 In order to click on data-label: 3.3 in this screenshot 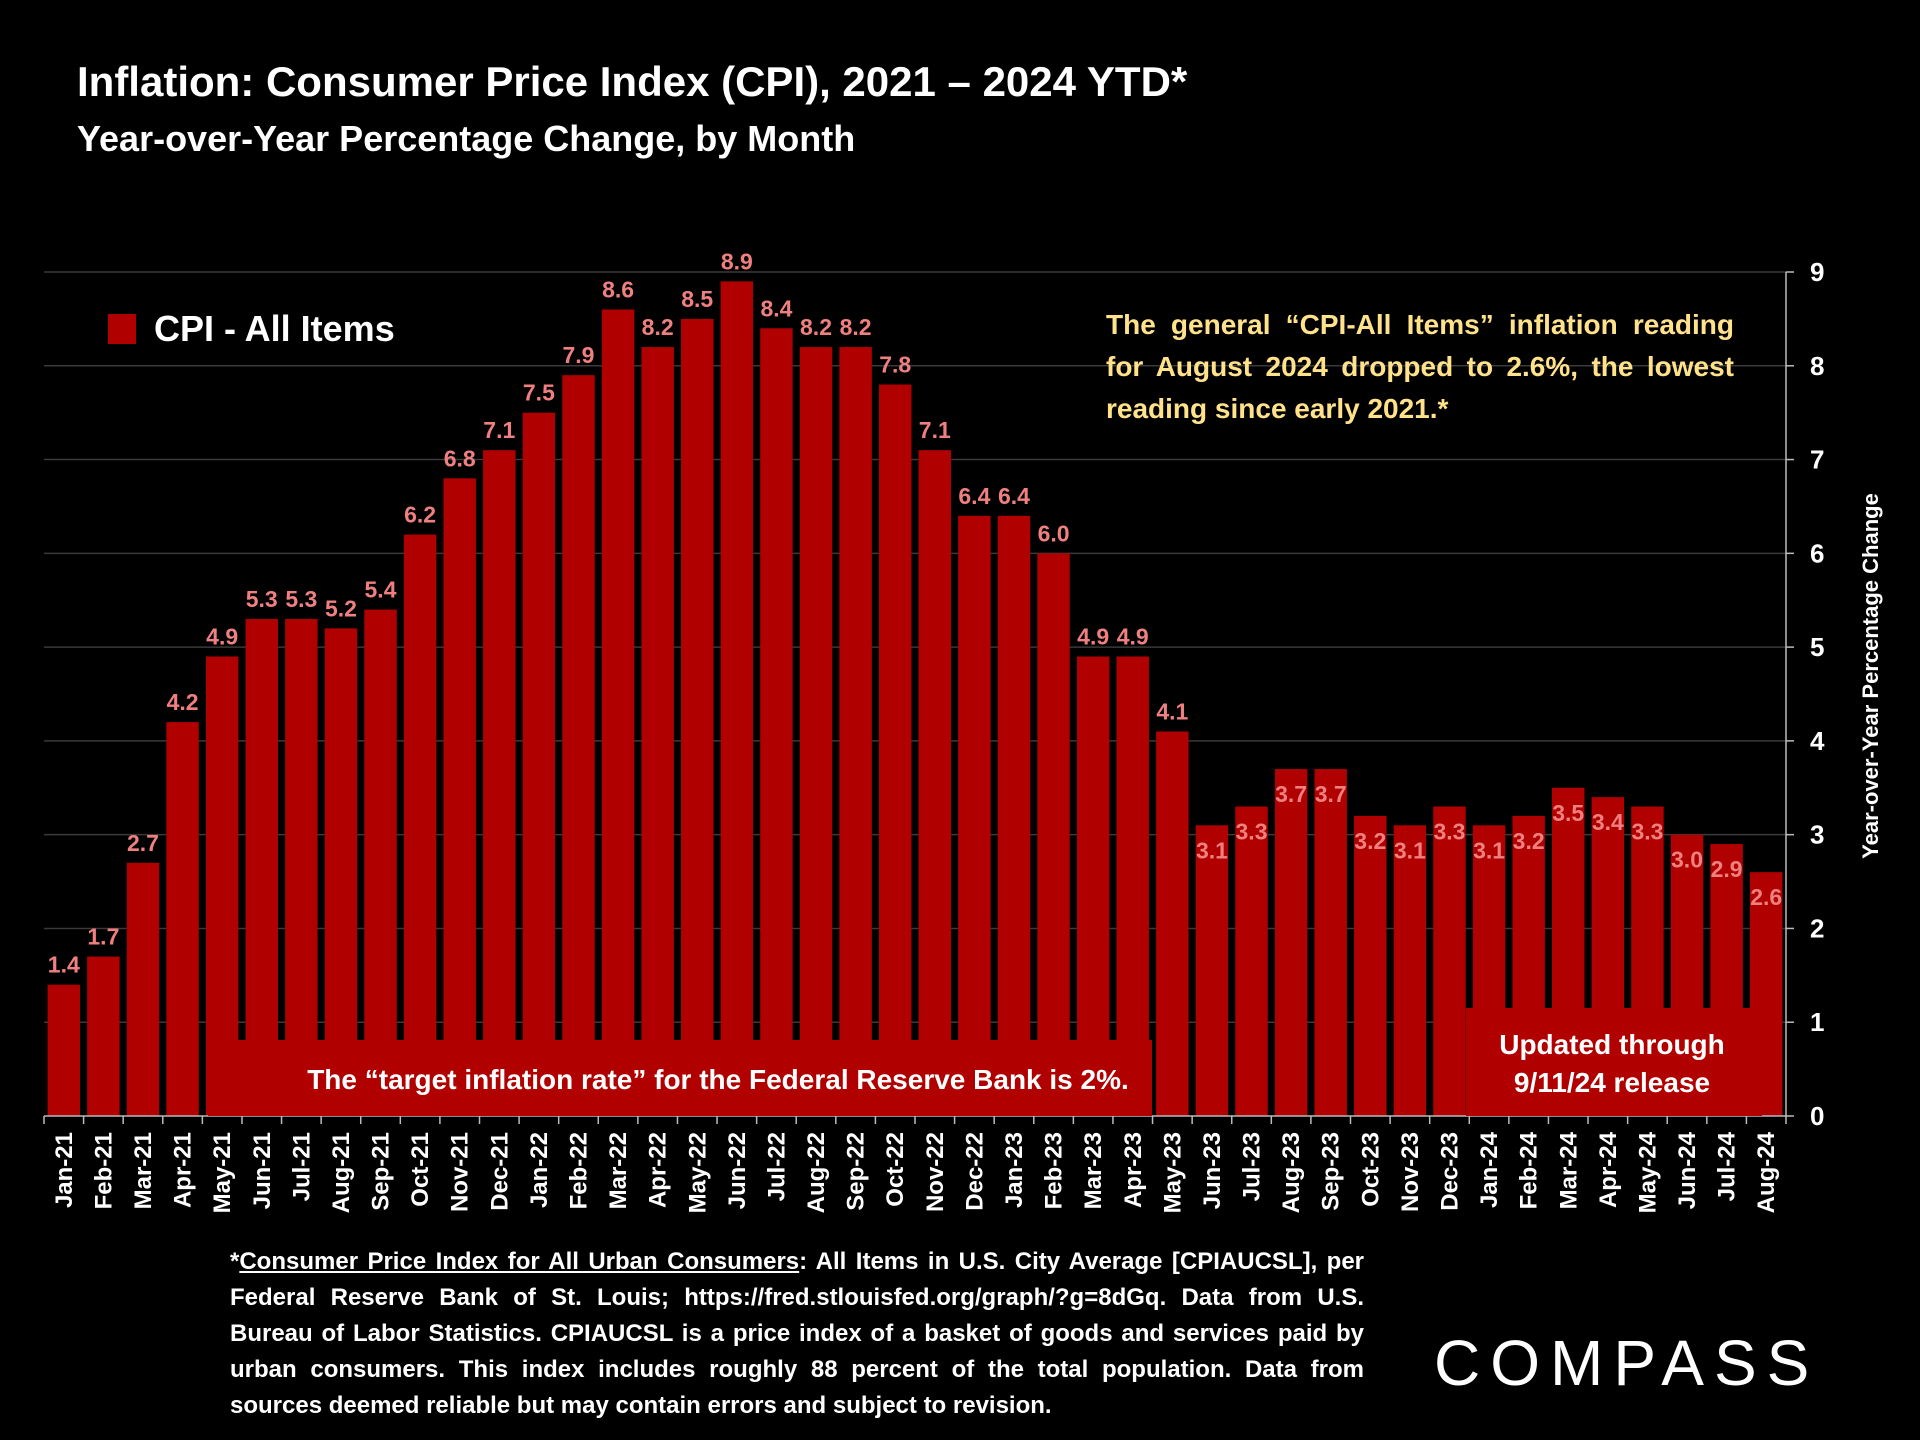, I will do `click(1252, 832)`.